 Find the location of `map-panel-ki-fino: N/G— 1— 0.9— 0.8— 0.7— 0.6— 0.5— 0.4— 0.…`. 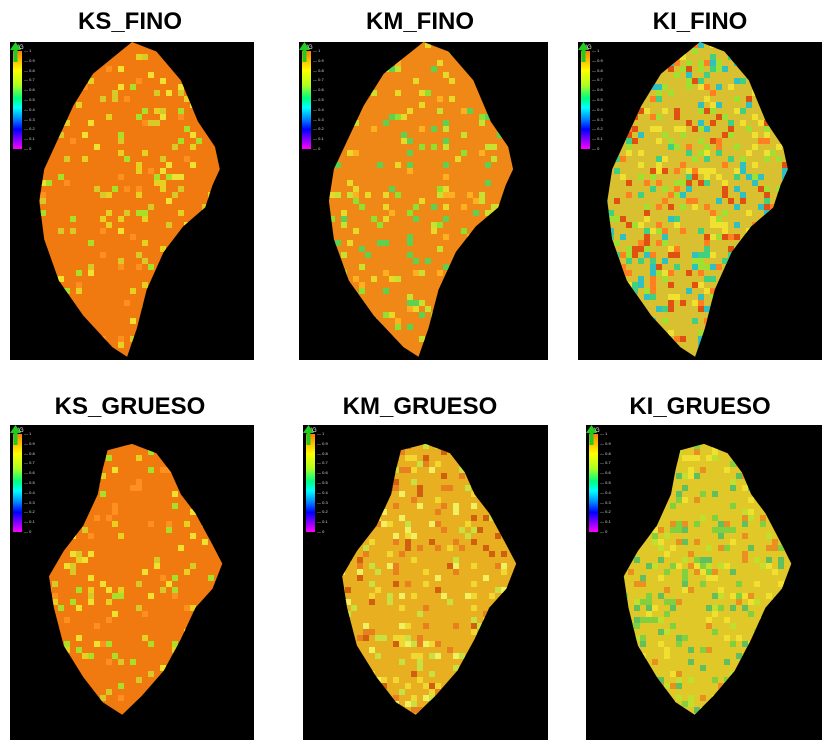

map-panel-ki-fino: N/G— 1— 0.9— 0.8— 0.7— 0.6— 0.5— 0.4— 0.… is located at coordinates (700, 201).